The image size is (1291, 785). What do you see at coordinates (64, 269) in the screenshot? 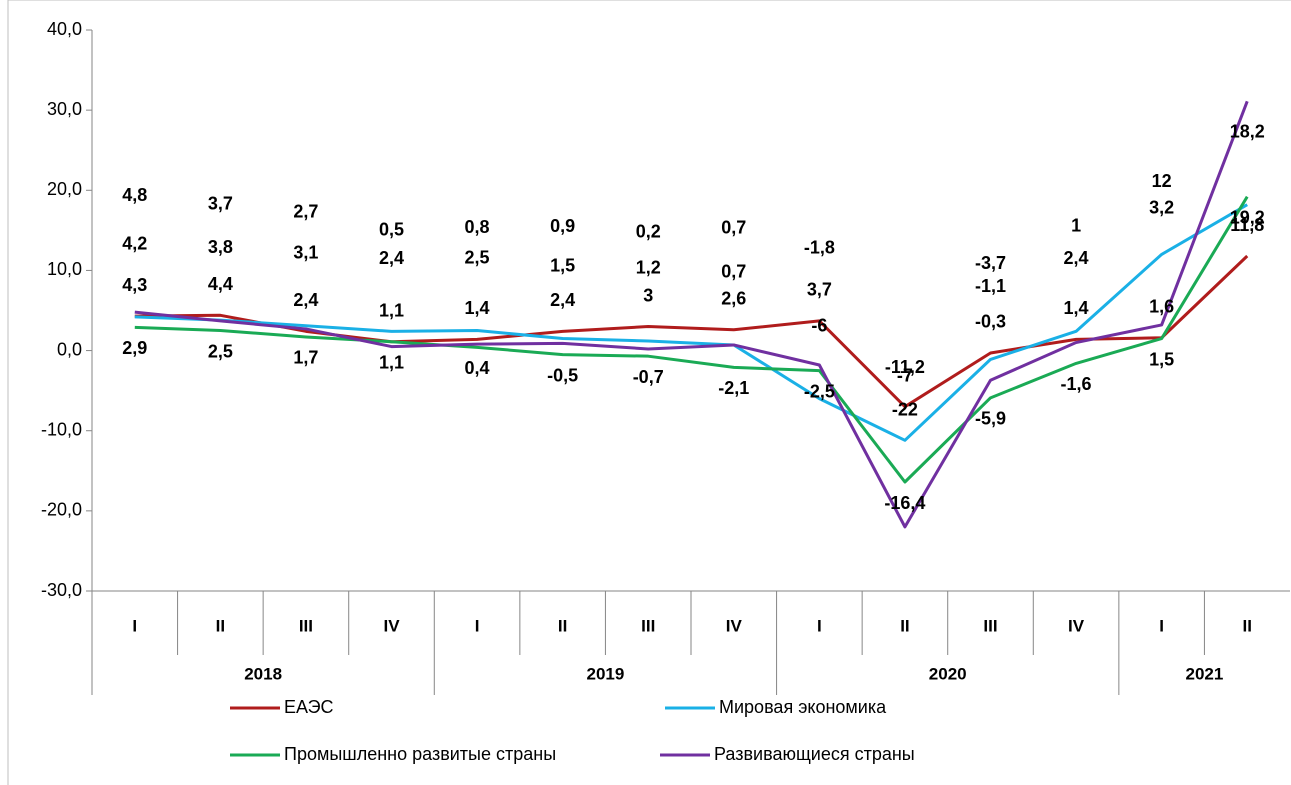
I see `y-tick-label: 10,0` at bounding box center [64, 269].